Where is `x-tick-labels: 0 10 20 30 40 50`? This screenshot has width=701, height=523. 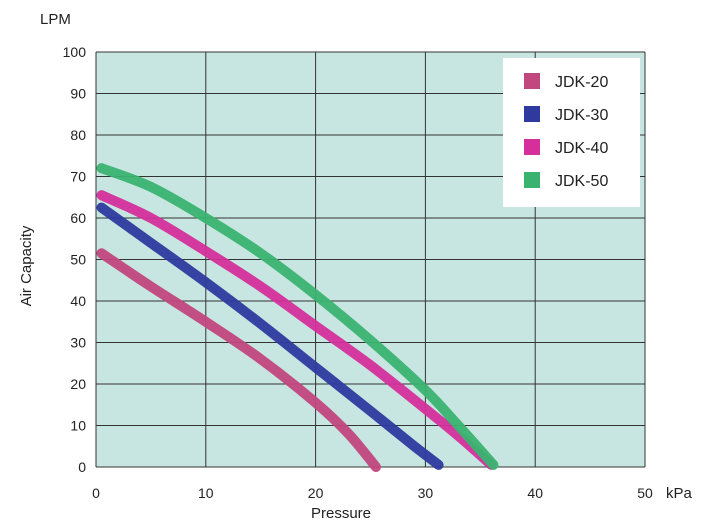
x-tick-labels: 0 10 20 30 40 50 is located at coordinates (372, 493).